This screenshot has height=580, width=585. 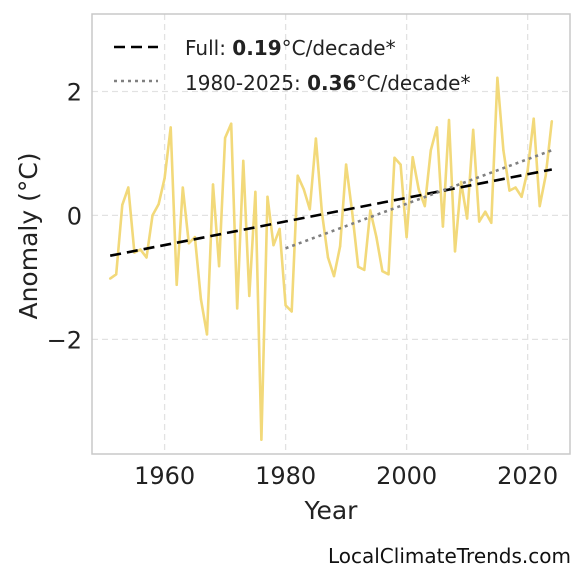 What do you see at coordinates (406, 476) in the screenshot?
I see `x-tick-label: 2000` at bounding box center [406, 476].